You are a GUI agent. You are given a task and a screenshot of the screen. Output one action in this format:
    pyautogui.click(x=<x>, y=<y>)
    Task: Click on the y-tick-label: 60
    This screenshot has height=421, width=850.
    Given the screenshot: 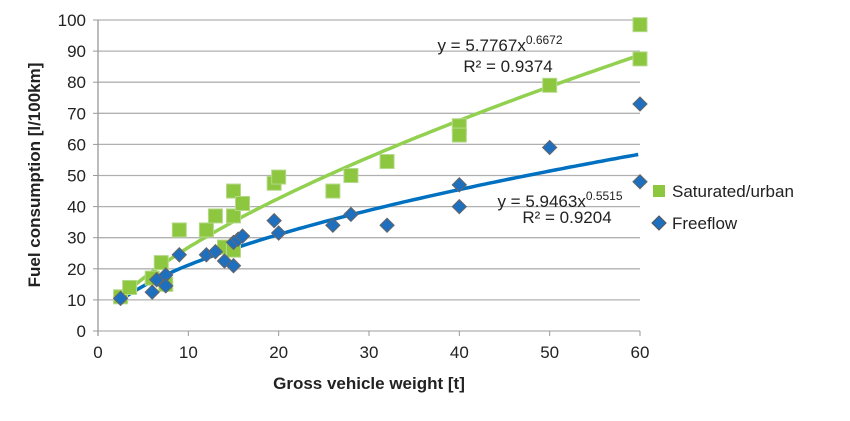 What is the action you would take?
    pyautogui.click(x=76, y=144)
    